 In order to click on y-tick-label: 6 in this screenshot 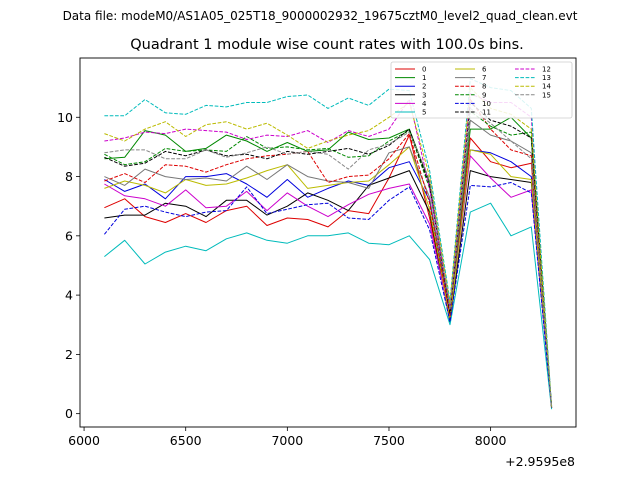, I will do `click(69, 235)`.